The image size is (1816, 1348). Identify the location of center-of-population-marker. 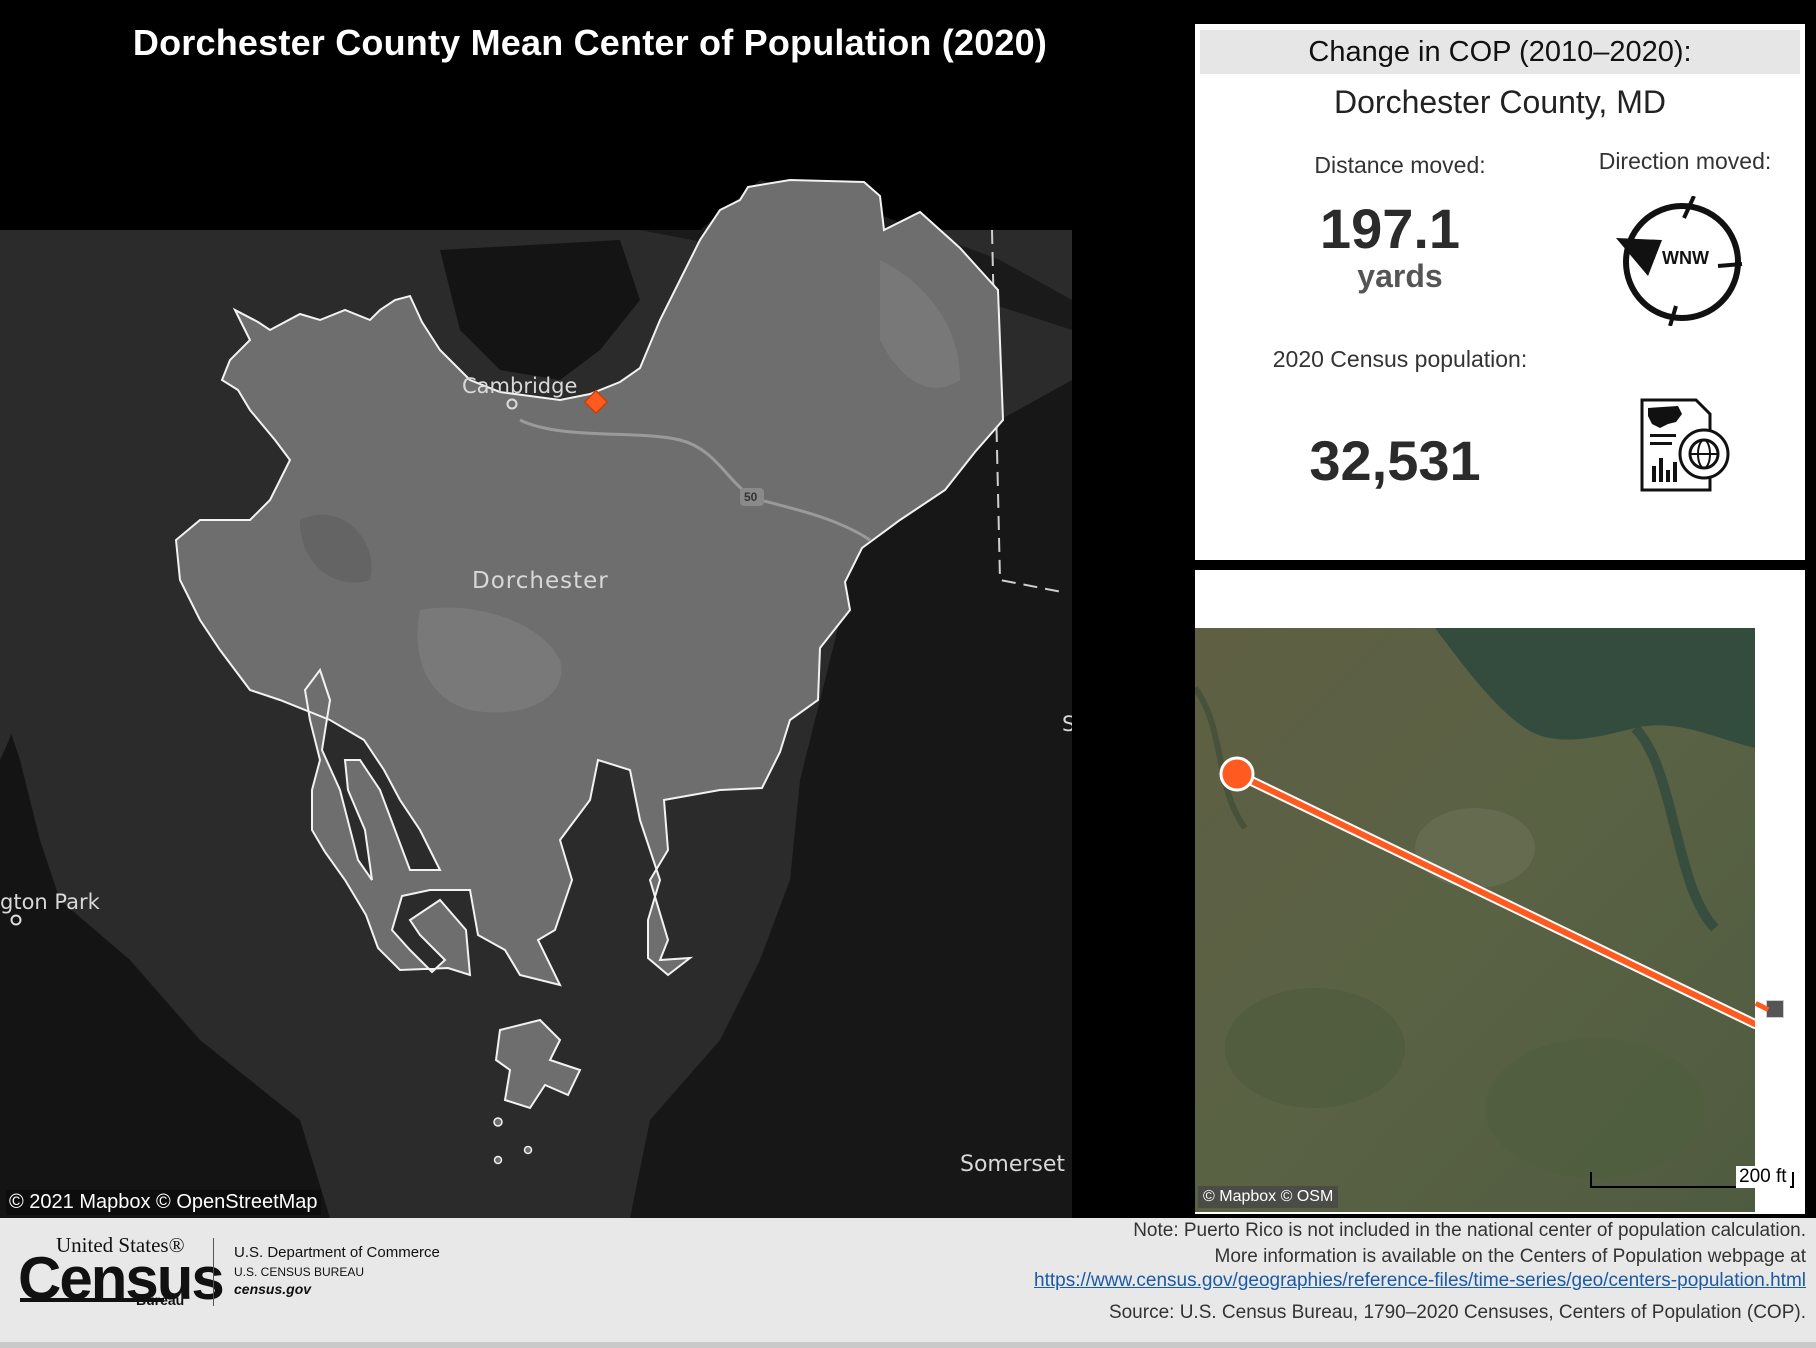
(596, 402).